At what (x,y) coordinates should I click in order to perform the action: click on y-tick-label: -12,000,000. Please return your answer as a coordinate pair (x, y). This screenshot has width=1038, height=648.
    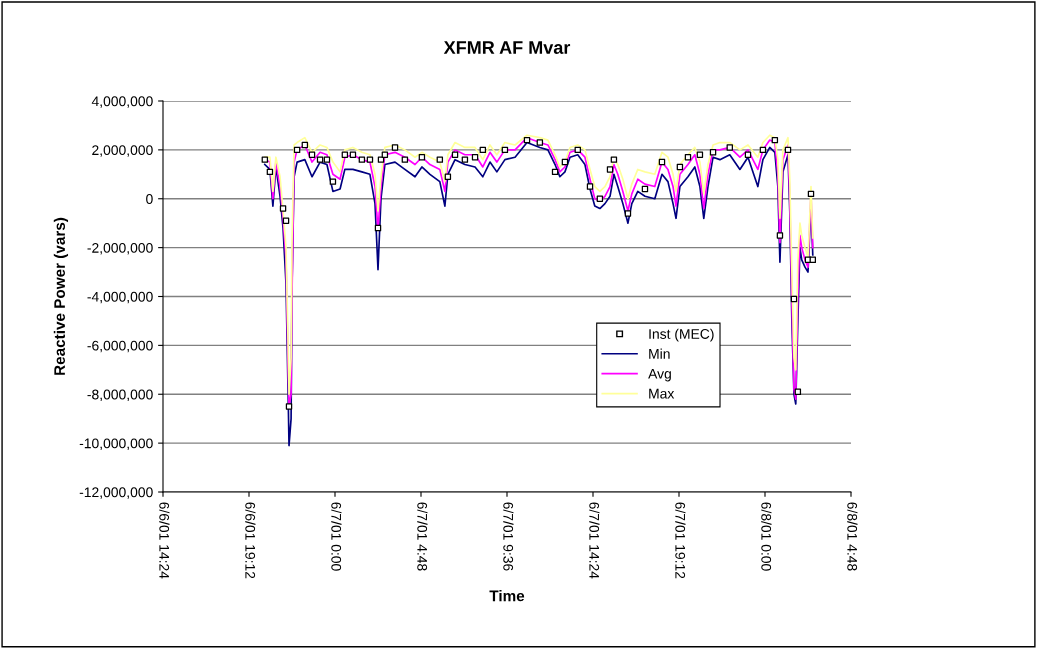
    Looking at the image, I should click on (116, 493).